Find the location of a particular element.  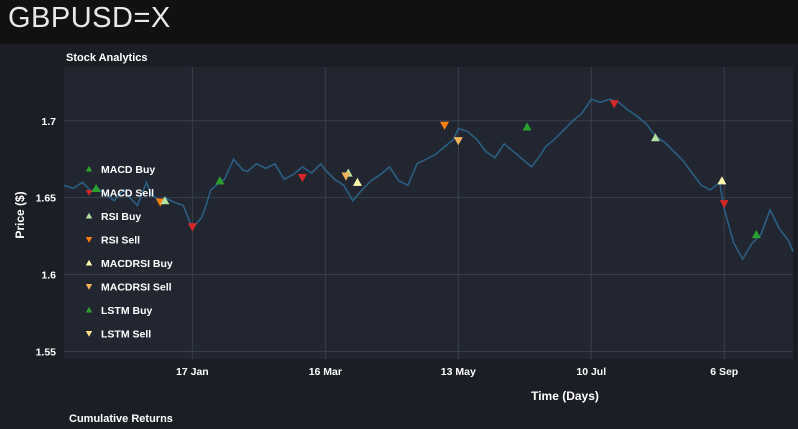

y-axis-label: Price ($) is located at coordinates (20, 214).